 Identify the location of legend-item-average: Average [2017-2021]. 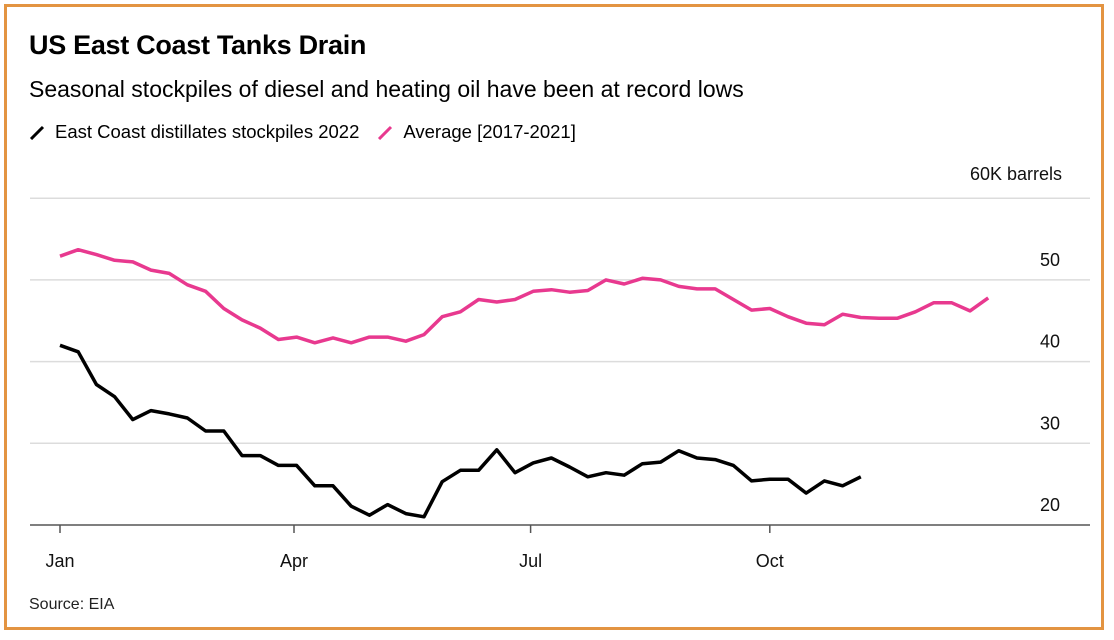
(476, 132).